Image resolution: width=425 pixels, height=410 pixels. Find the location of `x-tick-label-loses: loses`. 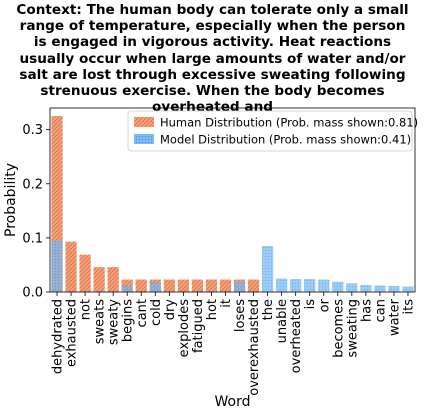

x-tick-label-loses: loses is located at coordinates (240, 315).